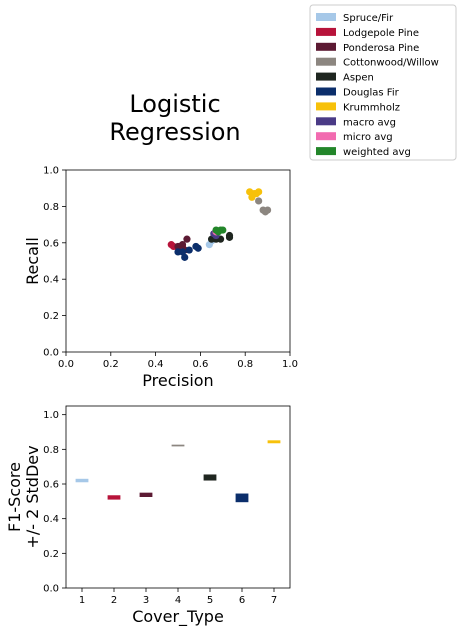  Describe the element at coordinates (14, 497) in the screenshot. I see `y-axis-label-line1: F1-Score` at that location.